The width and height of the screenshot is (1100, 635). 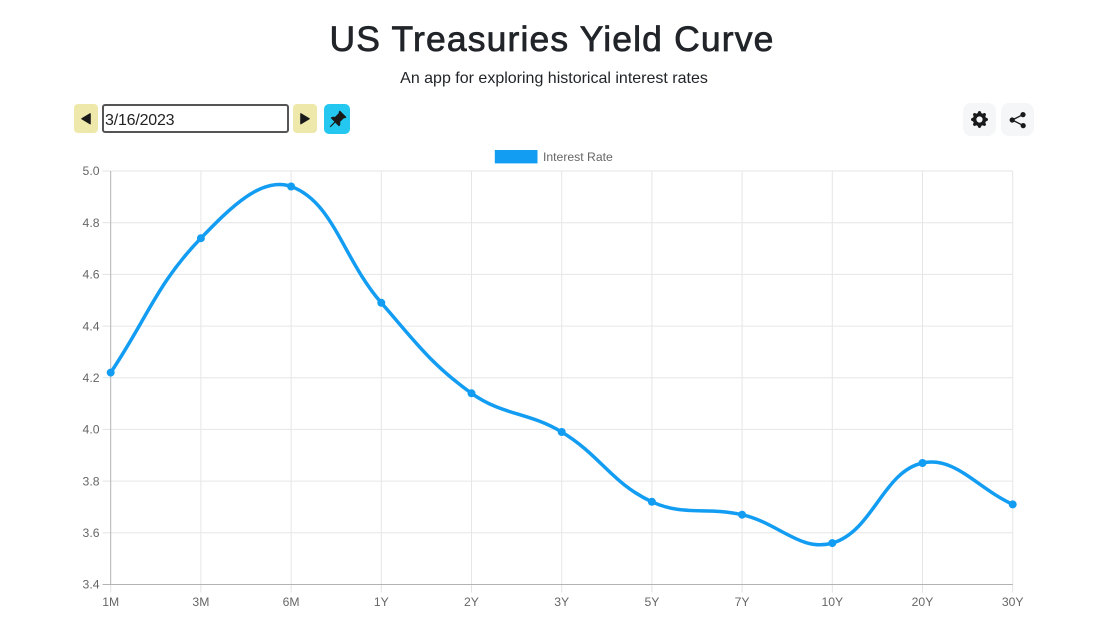 I want to click on svg-text: 5.0, so click(x=91, y=171).